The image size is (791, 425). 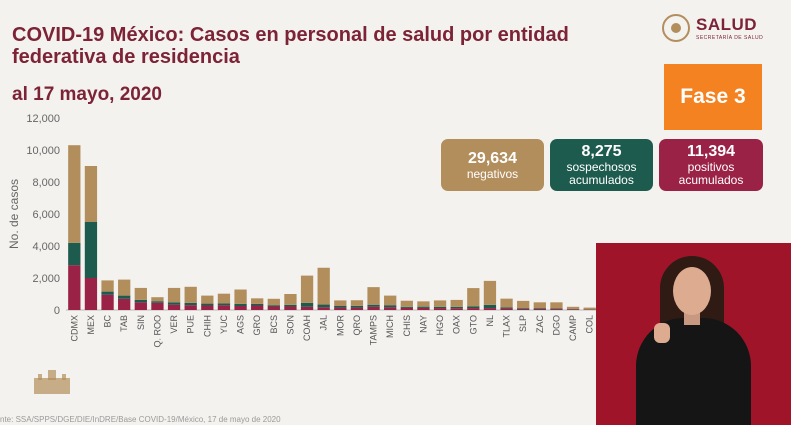 I want to click on x-tick-label: MICH, so click(x=390, y=326).